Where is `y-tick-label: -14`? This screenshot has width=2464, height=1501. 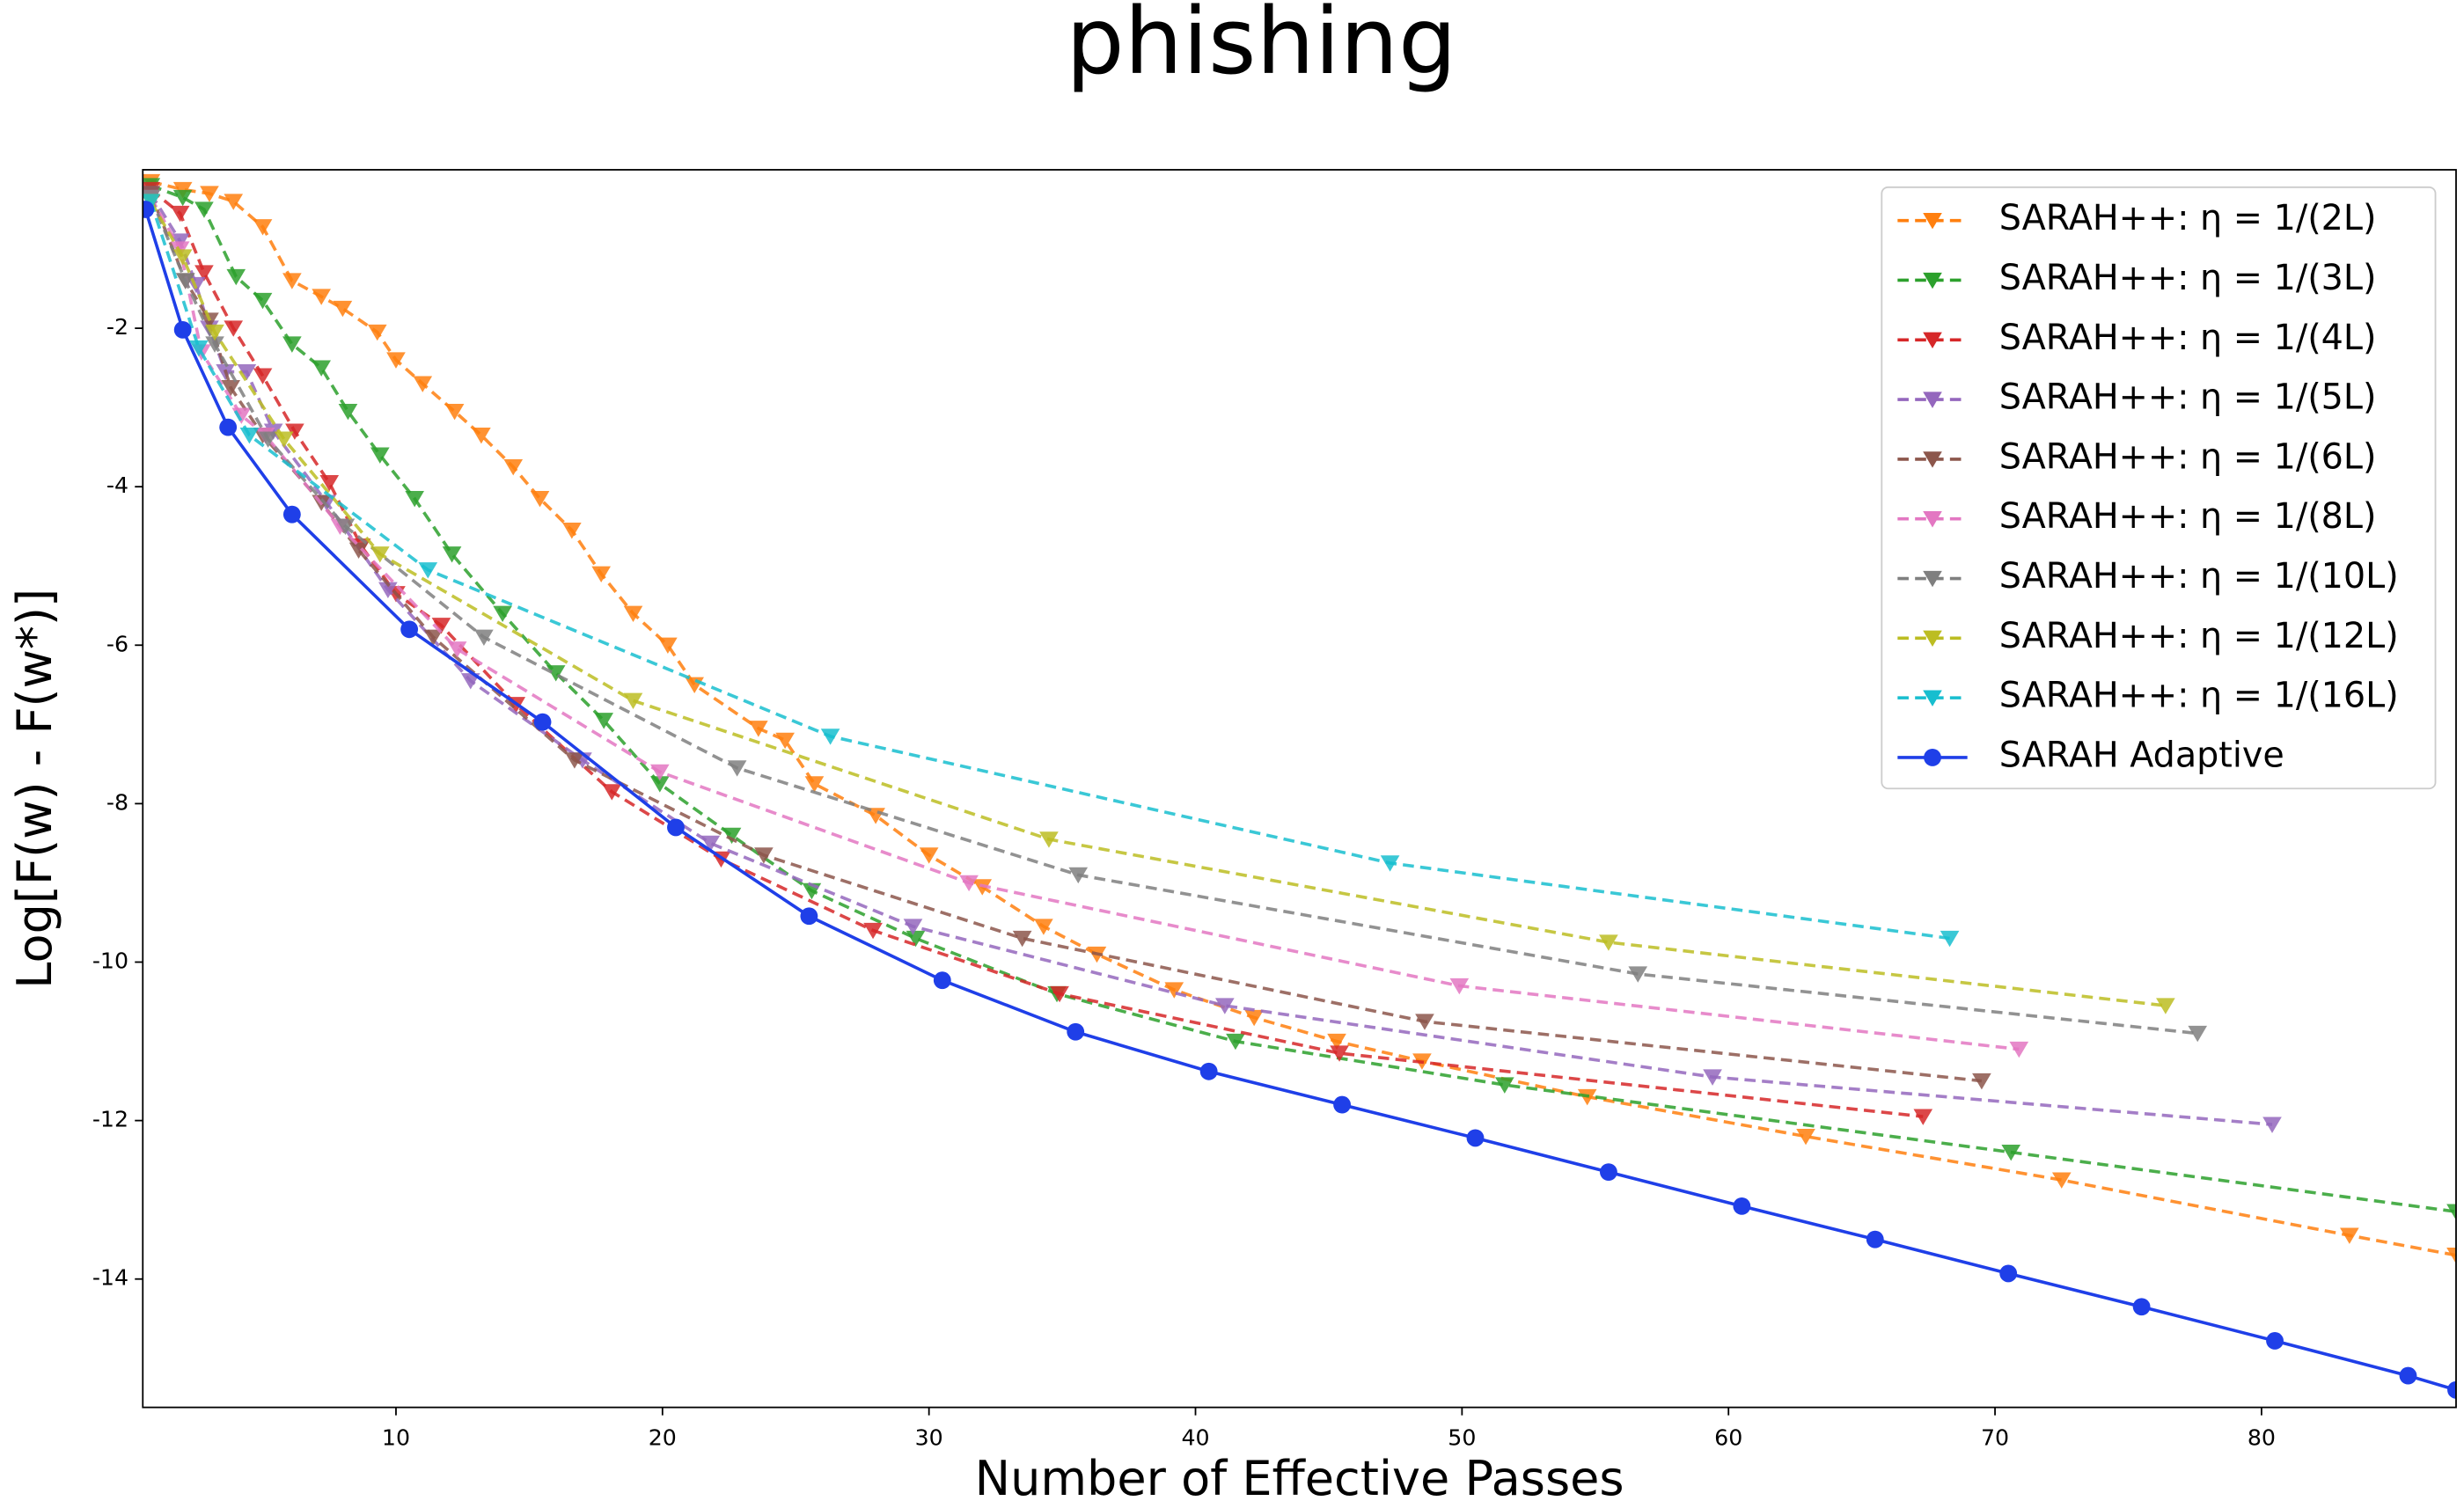 y-tick-label: -14 is located at coordinates (110, 1278).